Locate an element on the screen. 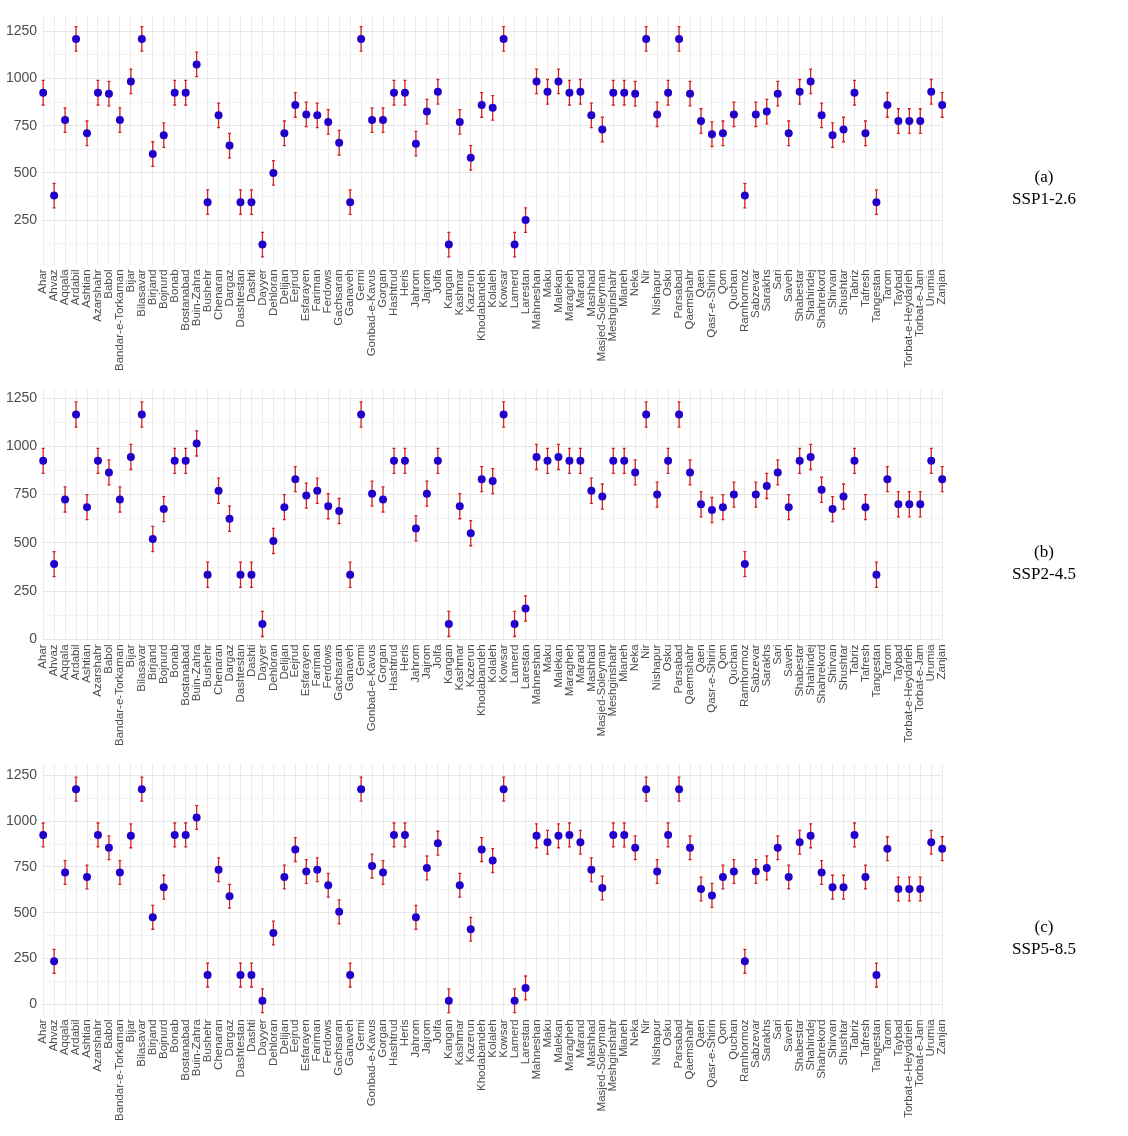 This screenshot has height=1136, width=1128. x-tick-label: Babol is located at coordinates (108, 1034).